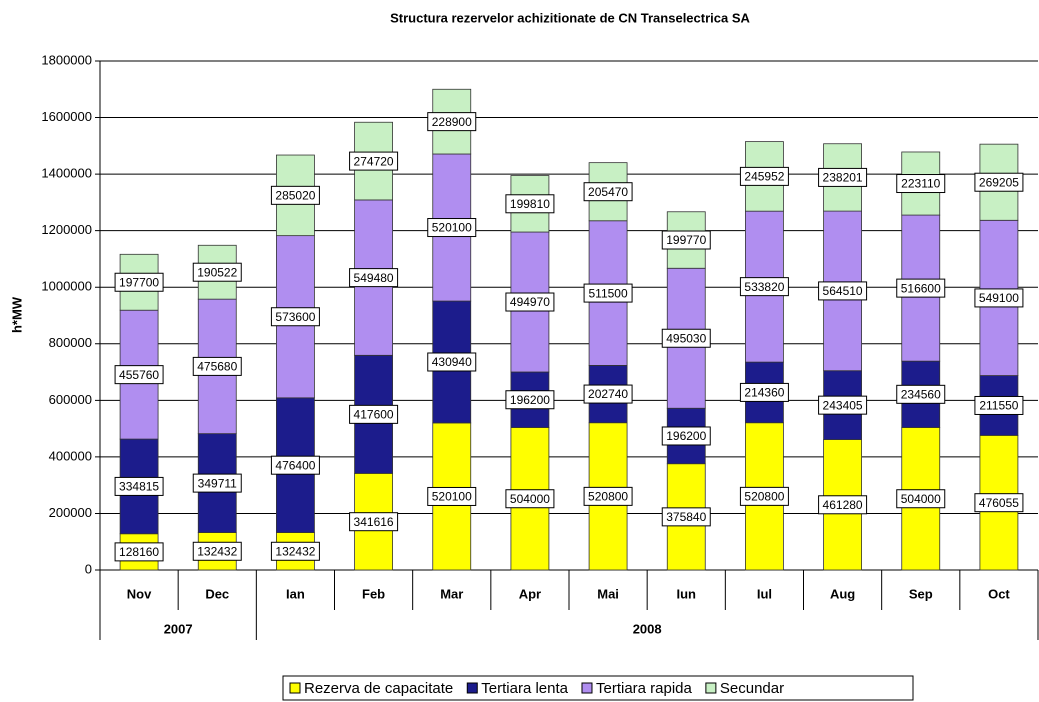 Image resolution: width=1039 pixels, height=702 pixels. Describe the element at coordinates (452, 122) in the screenshot. I see `data-label: 228900` at that location.